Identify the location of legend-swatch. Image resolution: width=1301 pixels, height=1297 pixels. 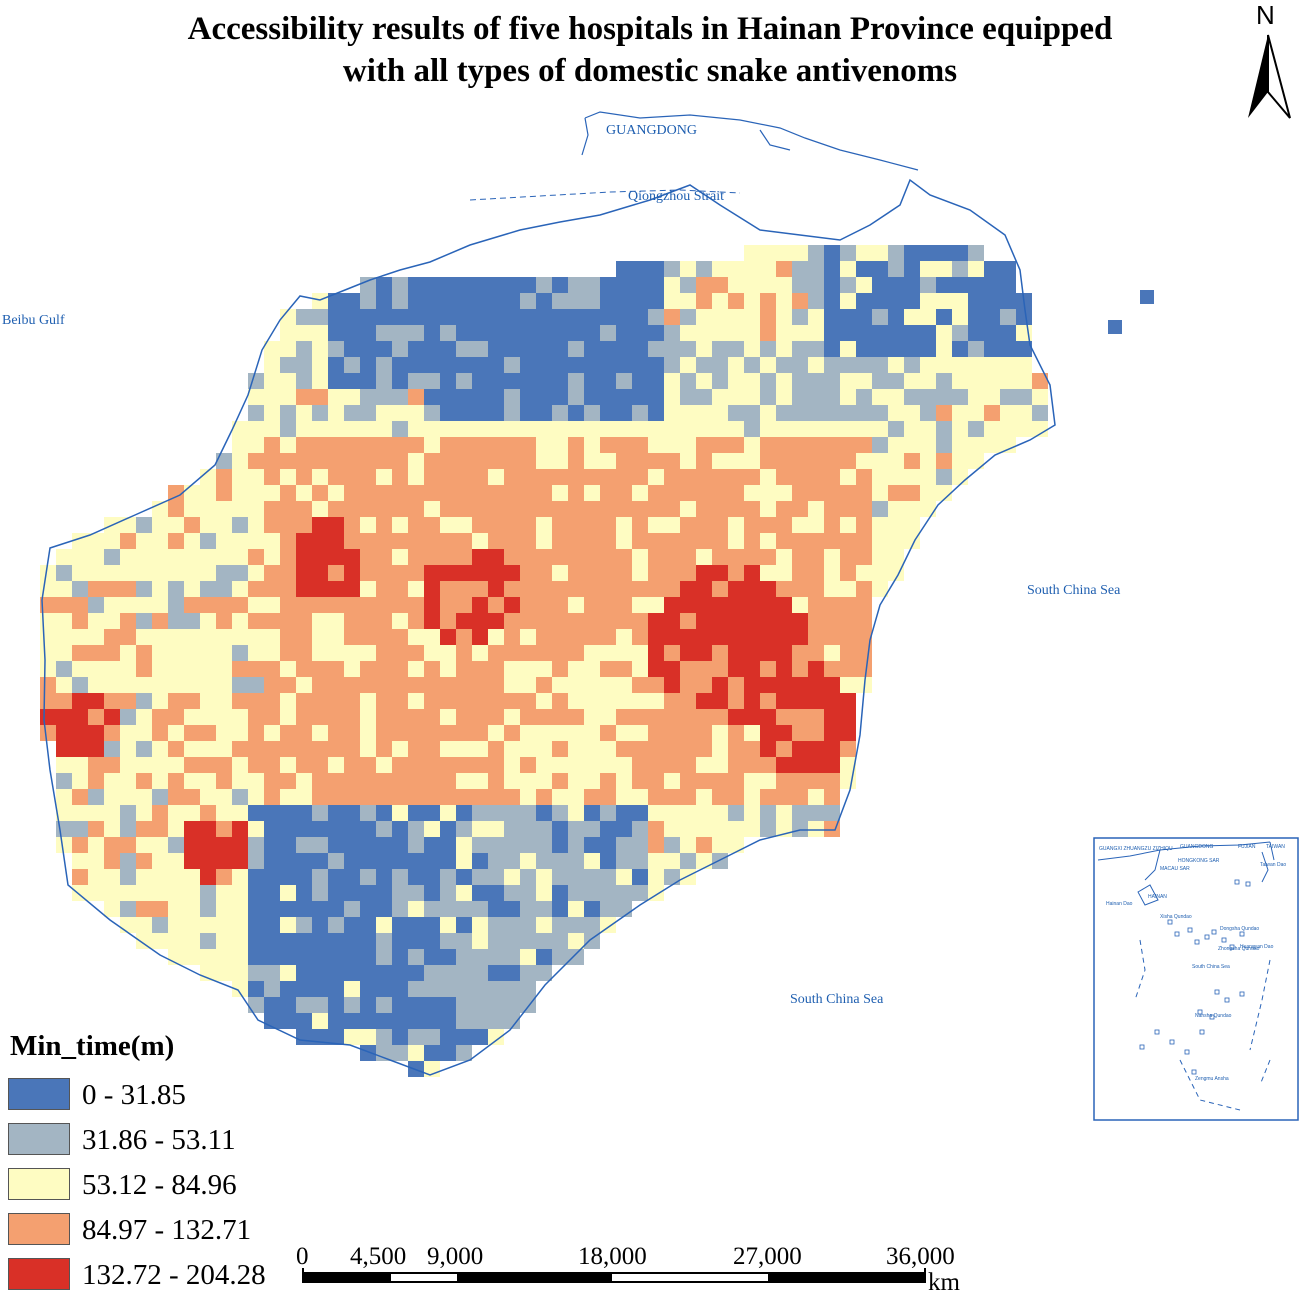
(39, 1184).